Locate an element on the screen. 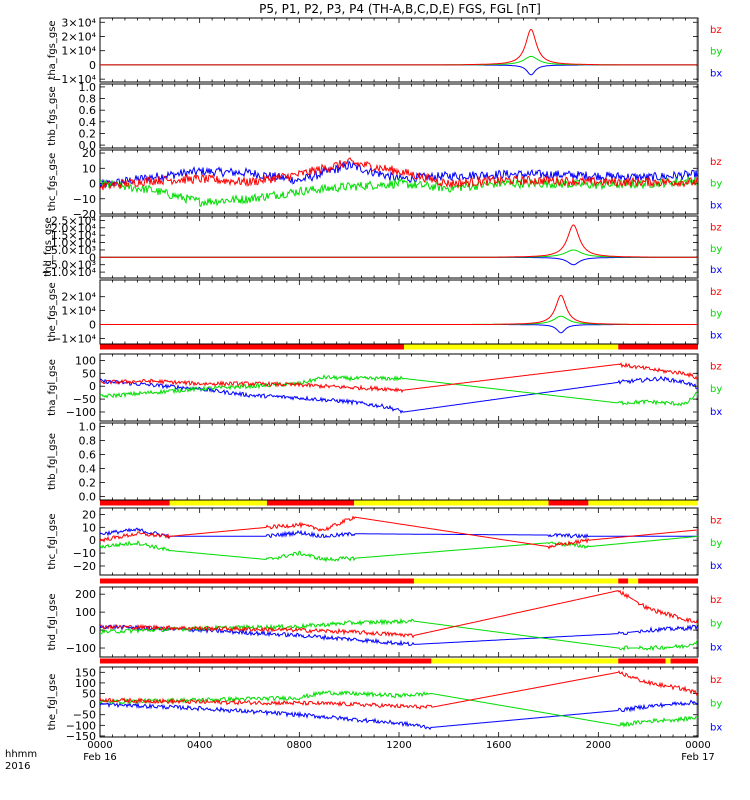 Image resolution: width=750 pixels, height=800 pixels. x-tick-label: 1600 is located at coordinates (498, 745).